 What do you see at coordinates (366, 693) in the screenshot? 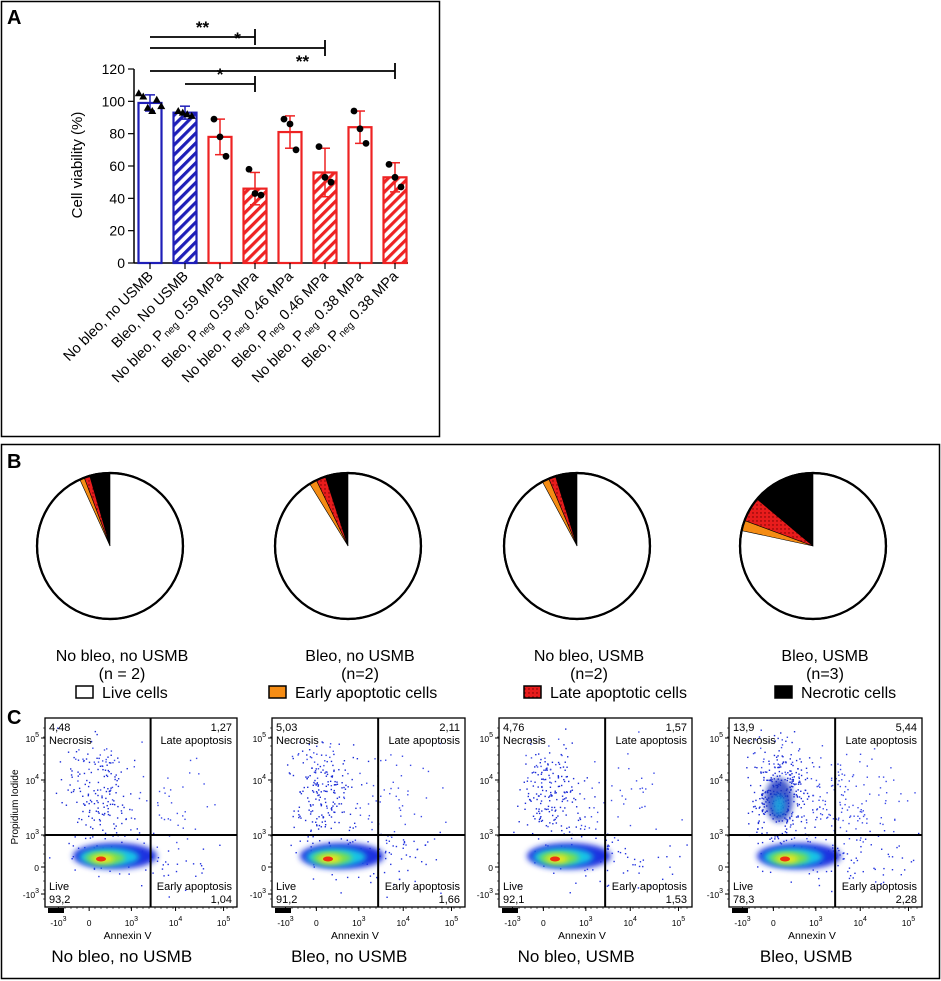
I see `legend-label: Early apoptotic cells` at bounding box center [366, 693].